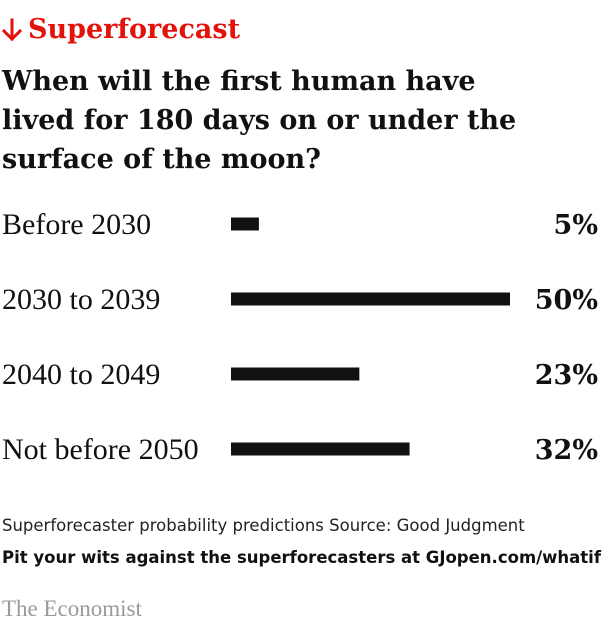 Image resolution: width=608 pixels, height=629 pixels. Describe the element at coordinates (100, 449) in the screenshot. I see `category-label: Not before 2050` at that location.